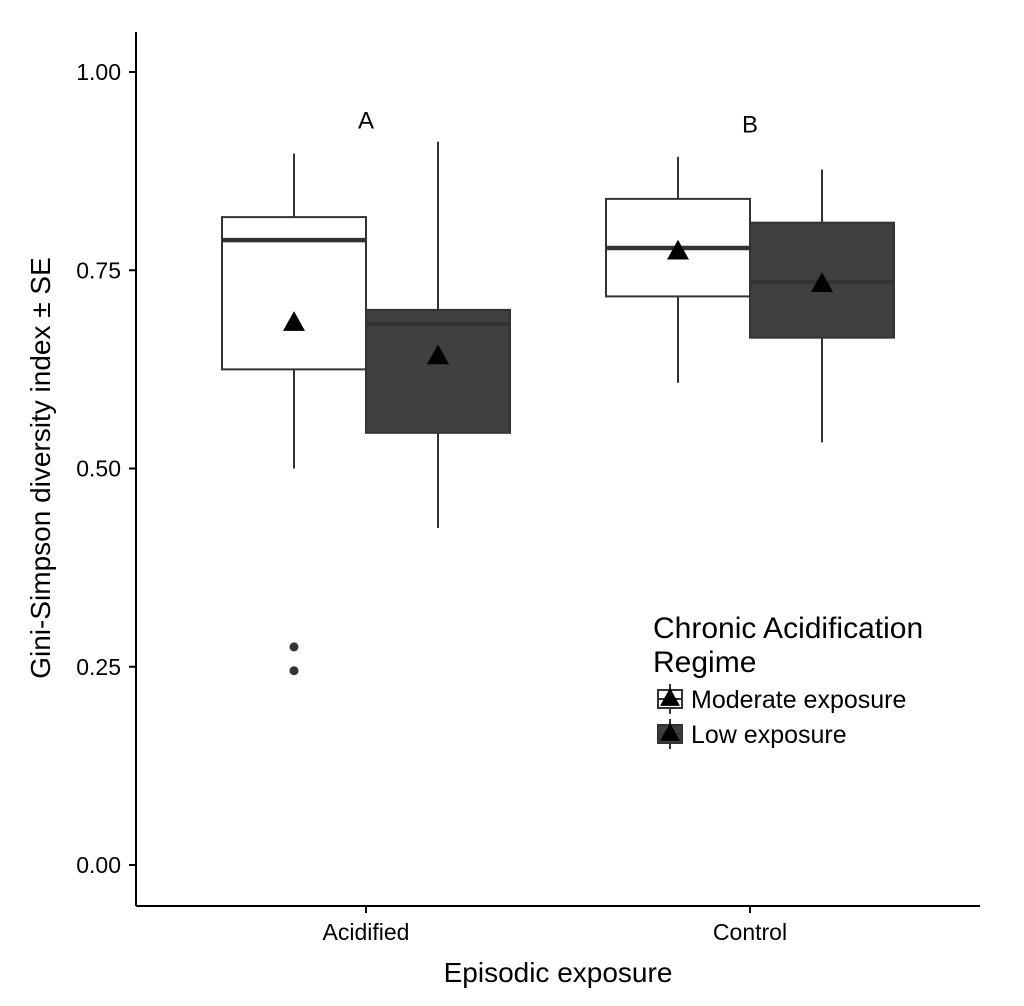 The image size is (1024, 1006). What do you see at coordinates (366, 121) in the screenshot?
I see `group-letter-a: A` at bounding box center [366, 121].